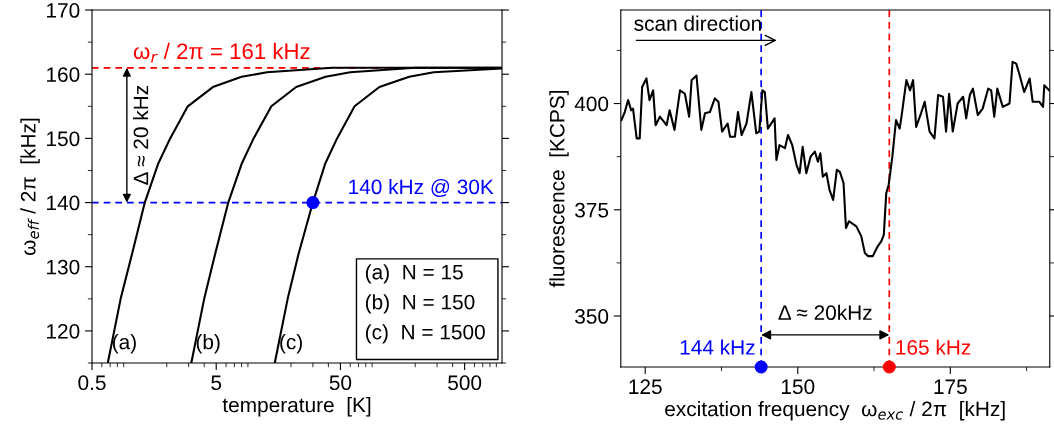 This screenshot has width=1054, height=444. Describe the element at coordinates (221, 52) in the screenshot. I see `ref-line-label: ω$_{r}$ / 2π = 161 kHz` at that location.